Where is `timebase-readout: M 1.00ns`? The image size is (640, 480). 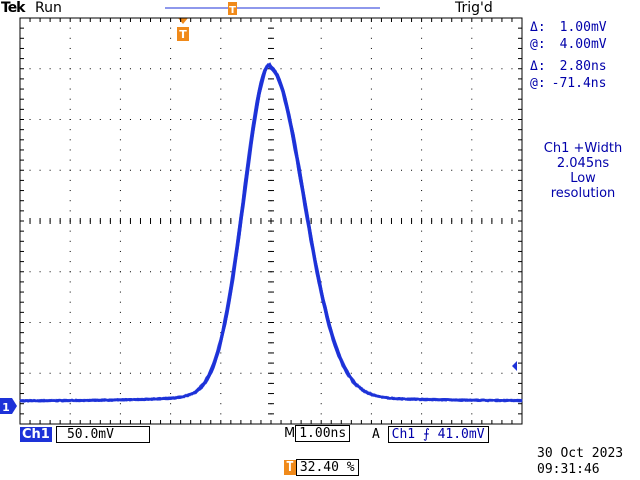 timebase-readout: M 1.00ns is located at coordinates (317, 433).